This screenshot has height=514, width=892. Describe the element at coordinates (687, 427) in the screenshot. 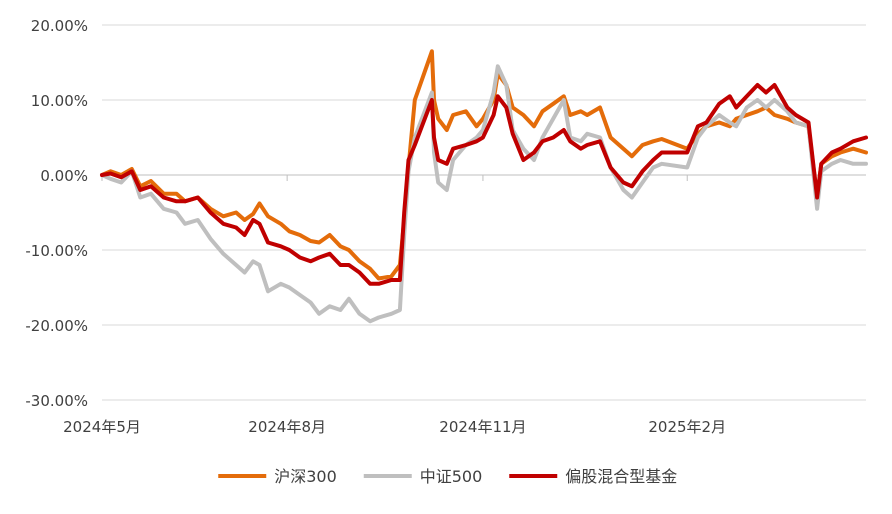

I see `x-tick-label: 2025年2月` at that location.